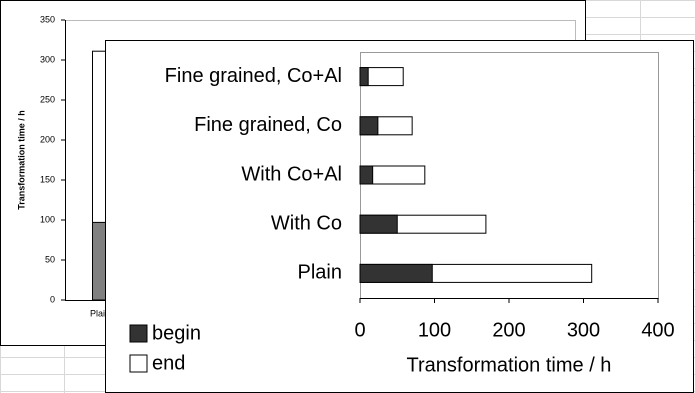 The height and width of the screenshot is (393, 695). What do you see at coordinates (47, 219) in the screenshot?
I see `y-tick-label: 100` at bounding box center [47, 219].